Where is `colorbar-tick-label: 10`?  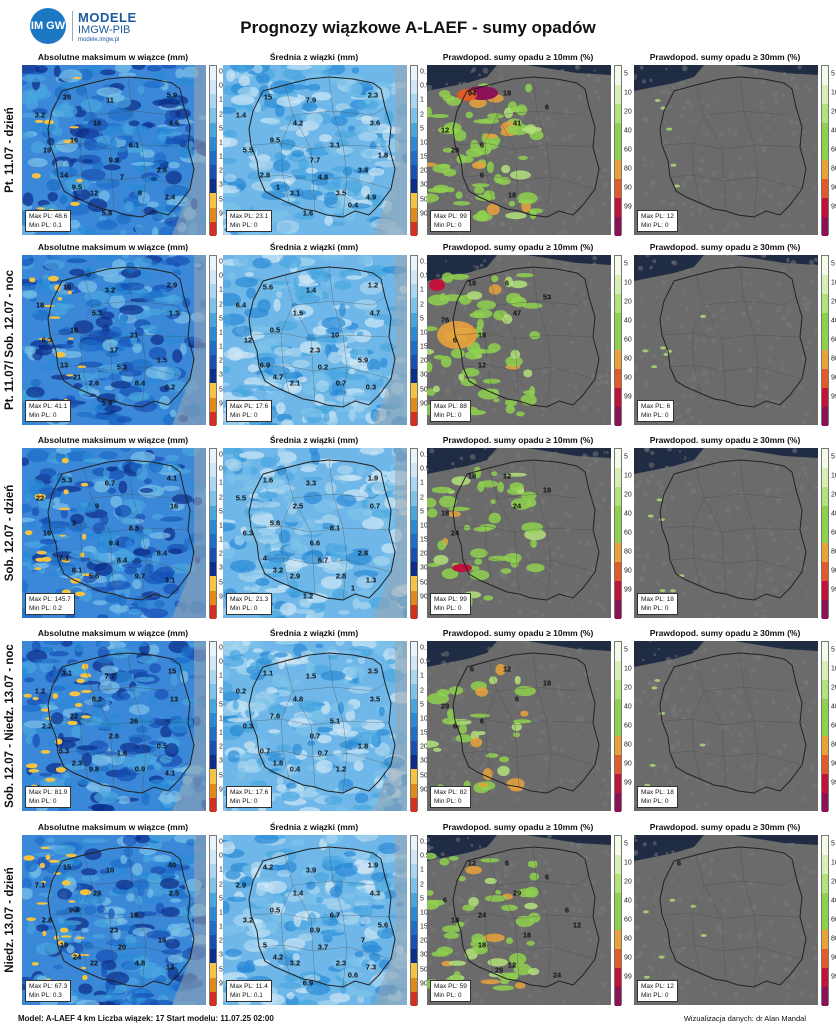 colorbar-tick-label: 10 is located at coordinates (223, 333).